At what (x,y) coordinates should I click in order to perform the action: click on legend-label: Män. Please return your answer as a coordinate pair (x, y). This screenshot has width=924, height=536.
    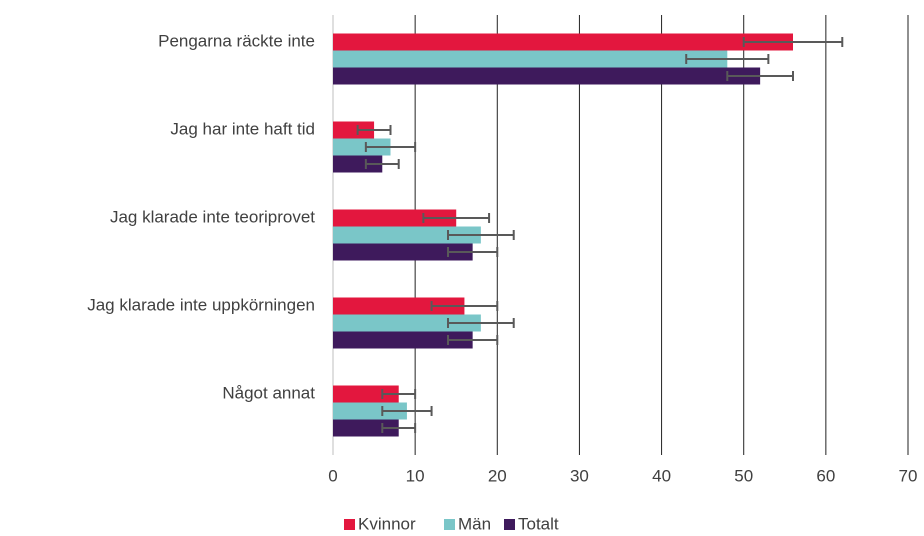
    Looking at the image, I should click on (474, 523).